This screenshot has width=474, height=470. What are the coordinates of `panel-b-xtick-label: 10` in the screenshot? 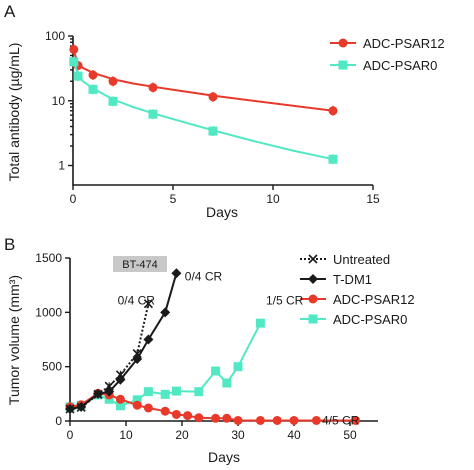 It's located at (126, 435).